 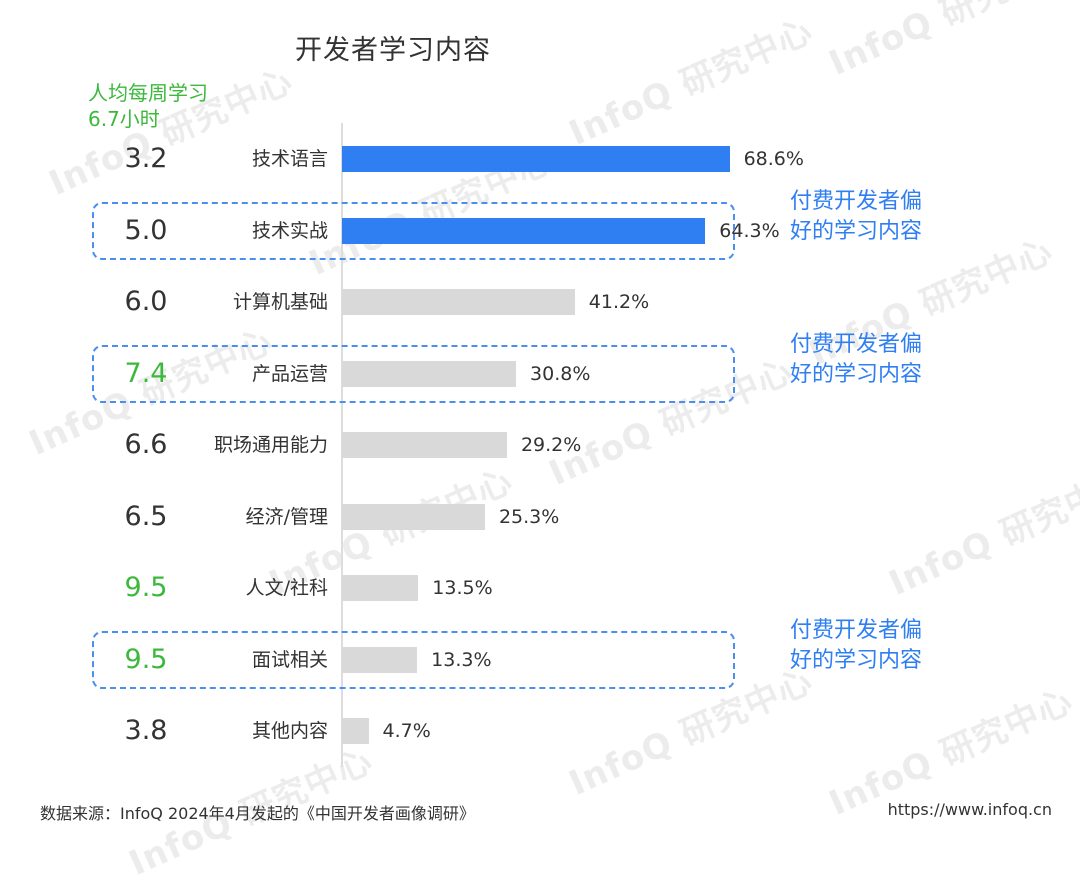 I want to click on value-label: 4.7%, so click(x=406, y=731).